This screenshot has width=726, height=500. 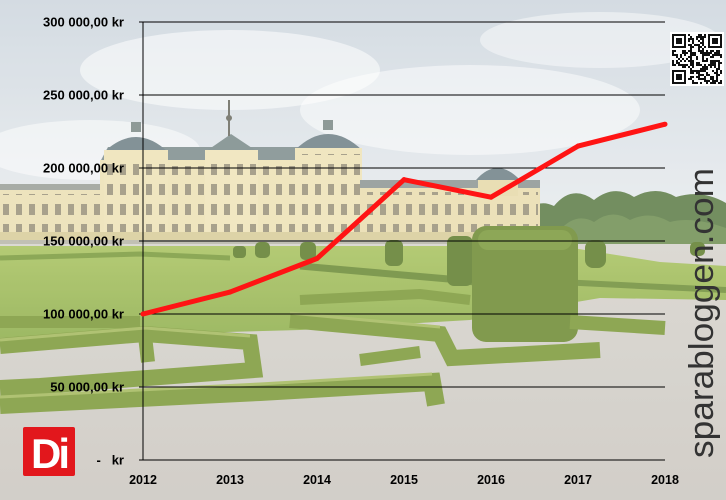 I want to click on y-tick-label: 150 000,00 kr, so click(x=83, y=241).